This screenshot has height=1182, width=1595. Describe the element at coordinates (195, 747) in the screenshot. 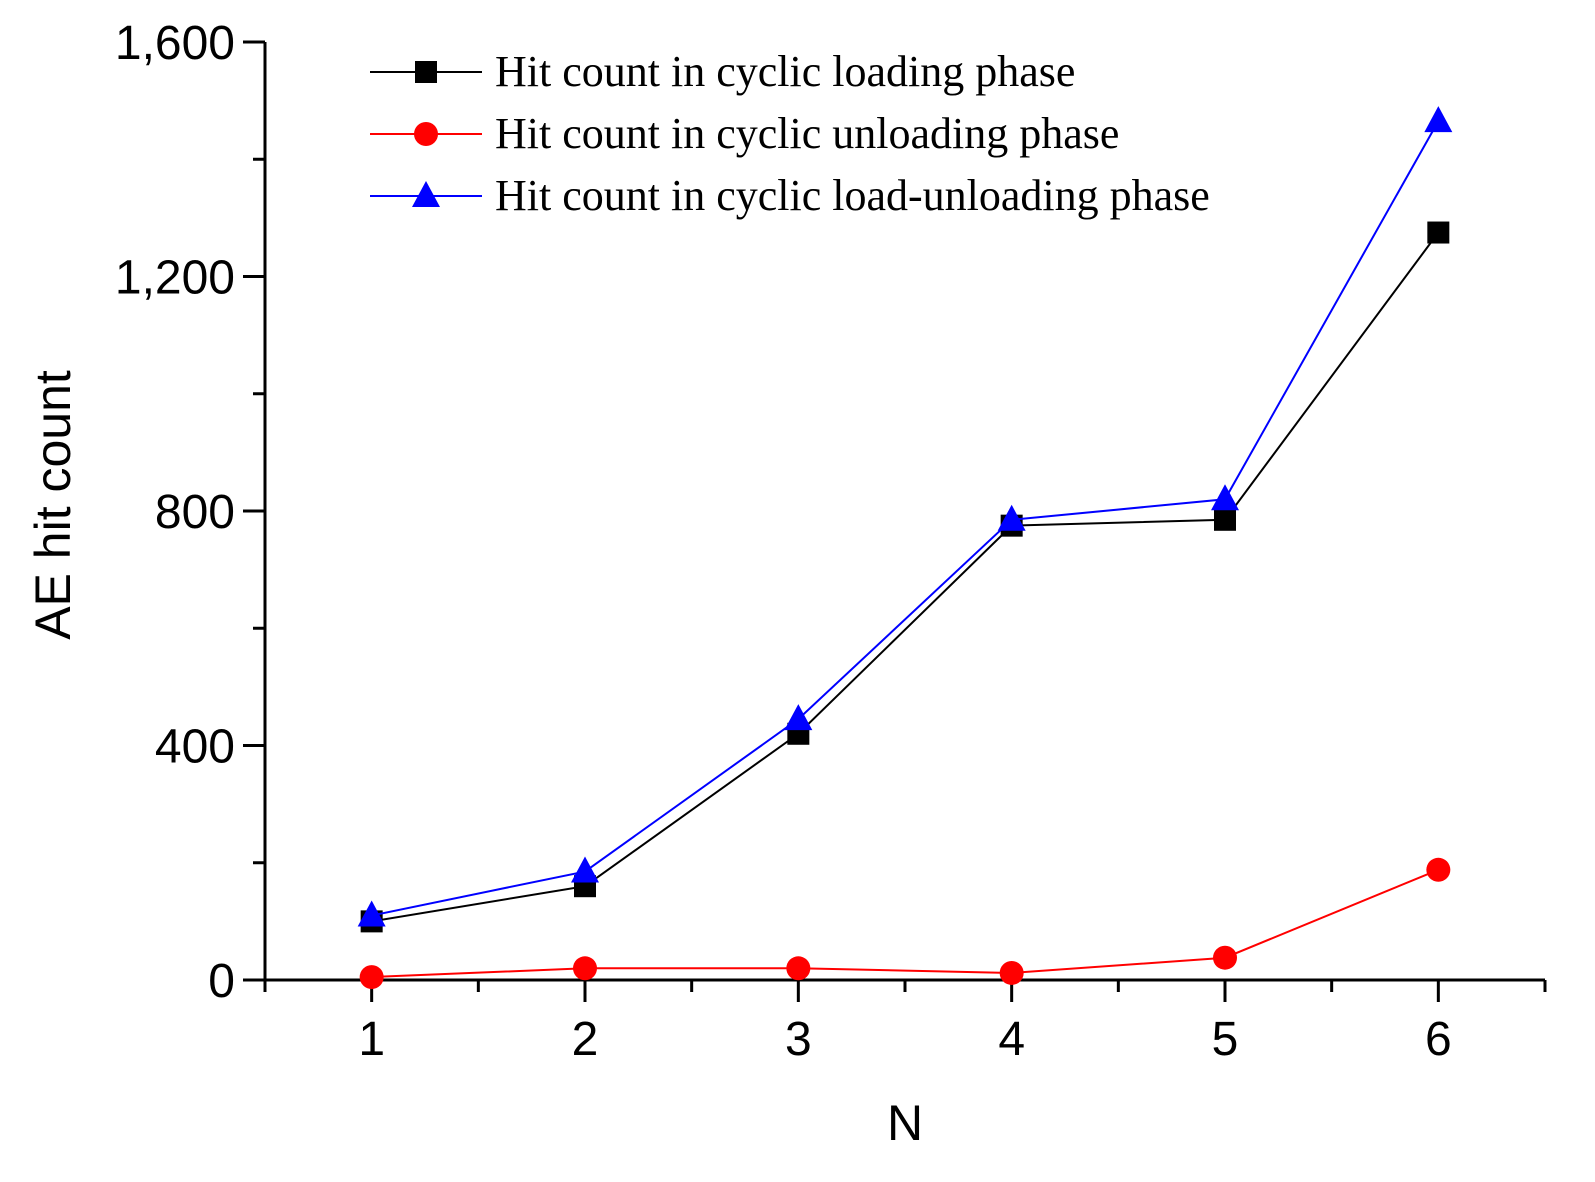

I see `y-tick-label: 400` at that location.